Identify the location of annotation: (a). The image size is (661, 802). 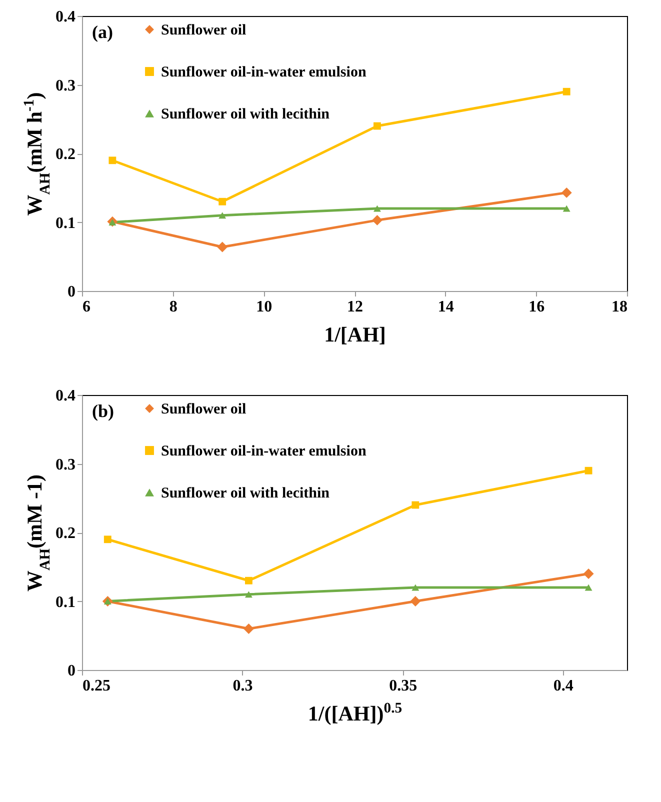
(102, 32).